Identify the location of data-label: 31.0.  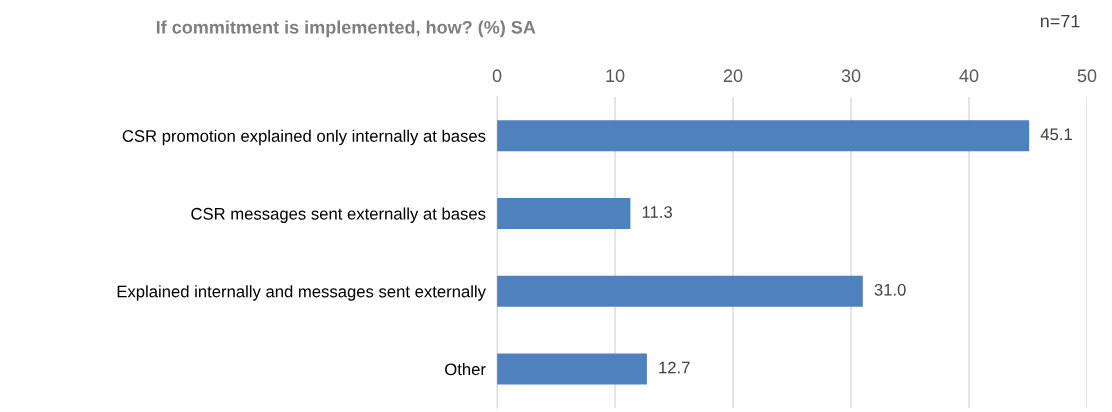
(890, 289).